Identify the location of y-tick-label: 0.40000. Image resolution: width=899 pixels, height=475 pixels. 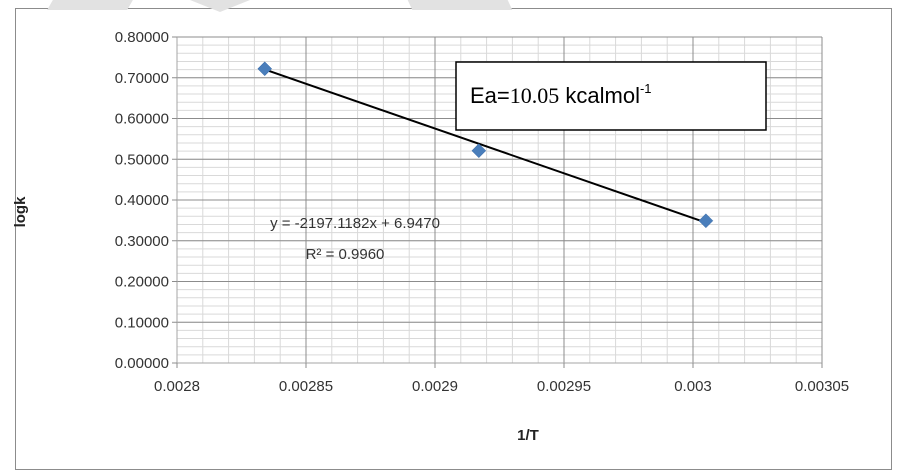
(142, 200).